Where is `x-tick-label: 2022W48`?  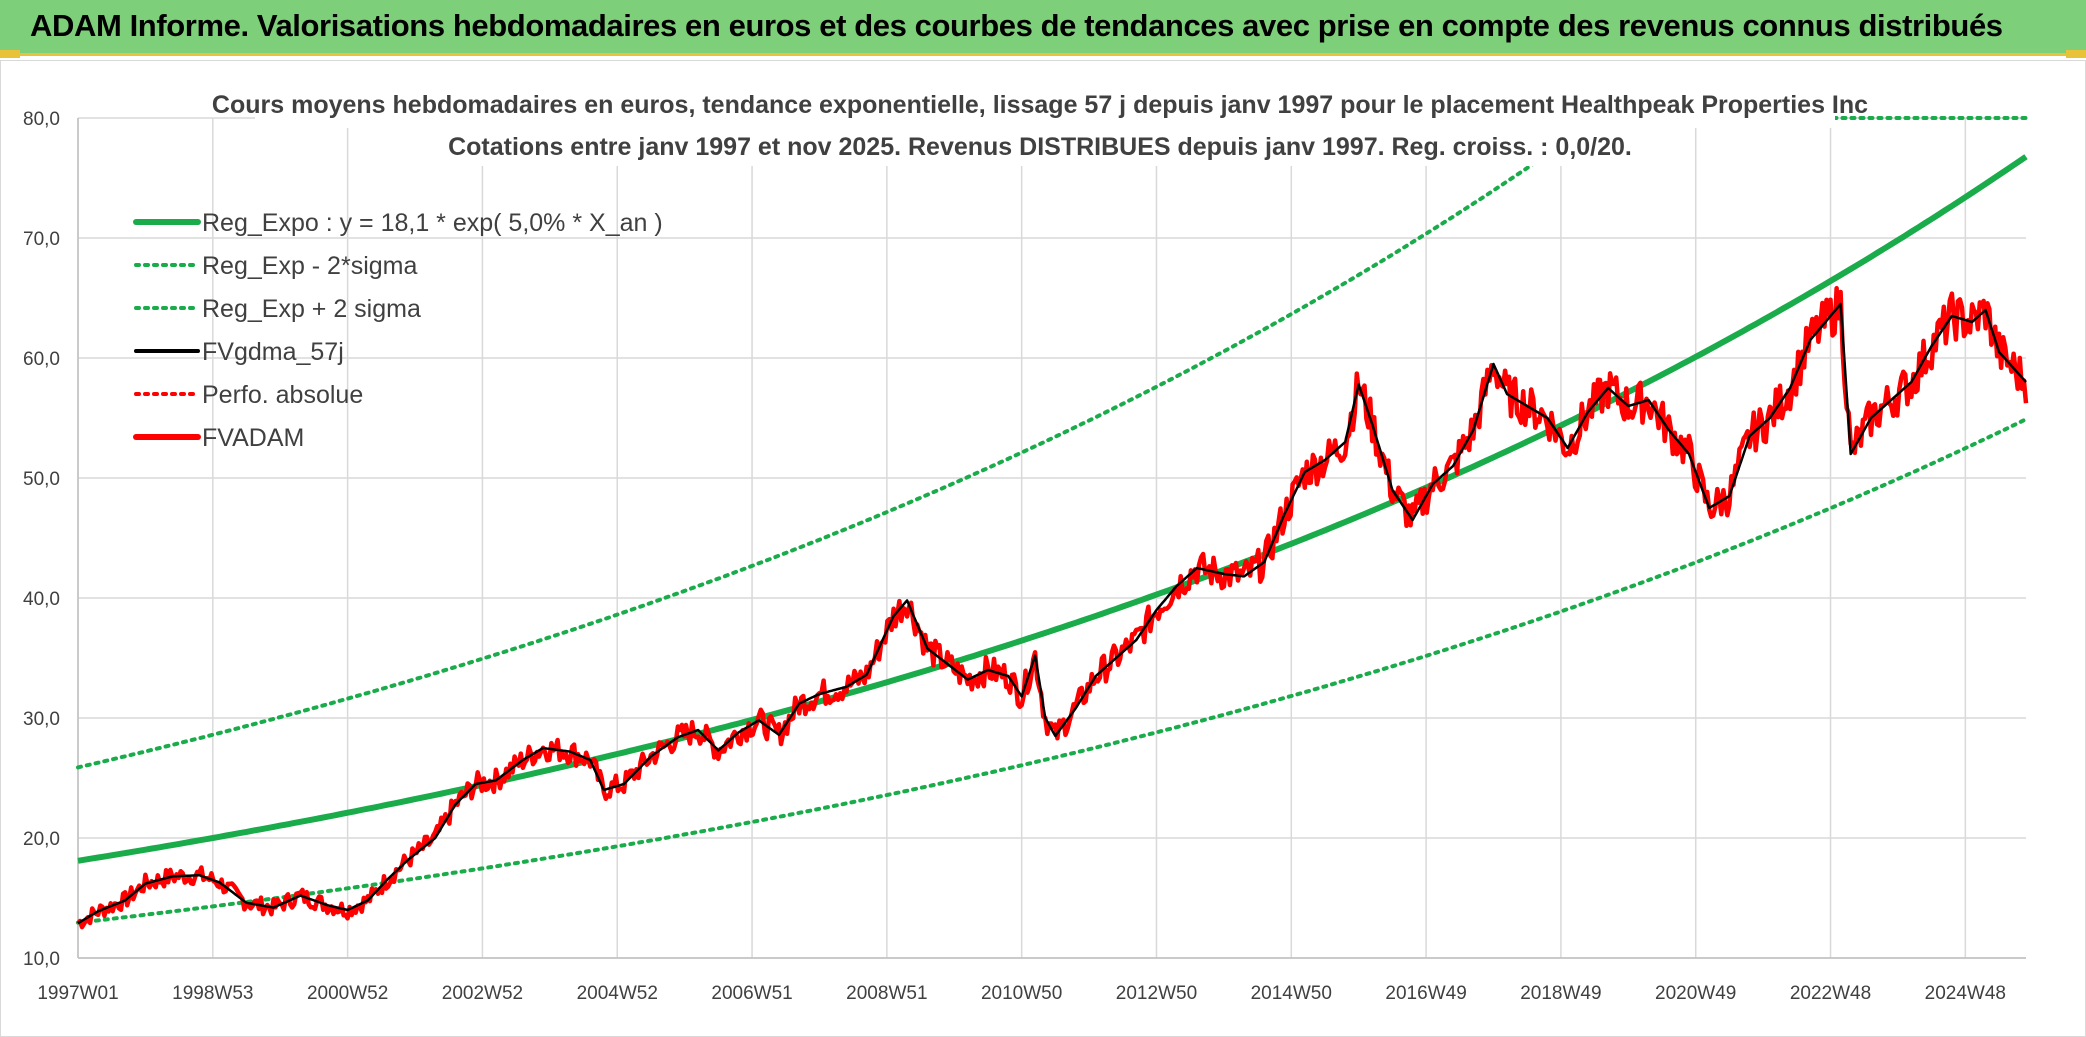 x-tick-label: 2022W48 is located at coordinates (1830, 993).